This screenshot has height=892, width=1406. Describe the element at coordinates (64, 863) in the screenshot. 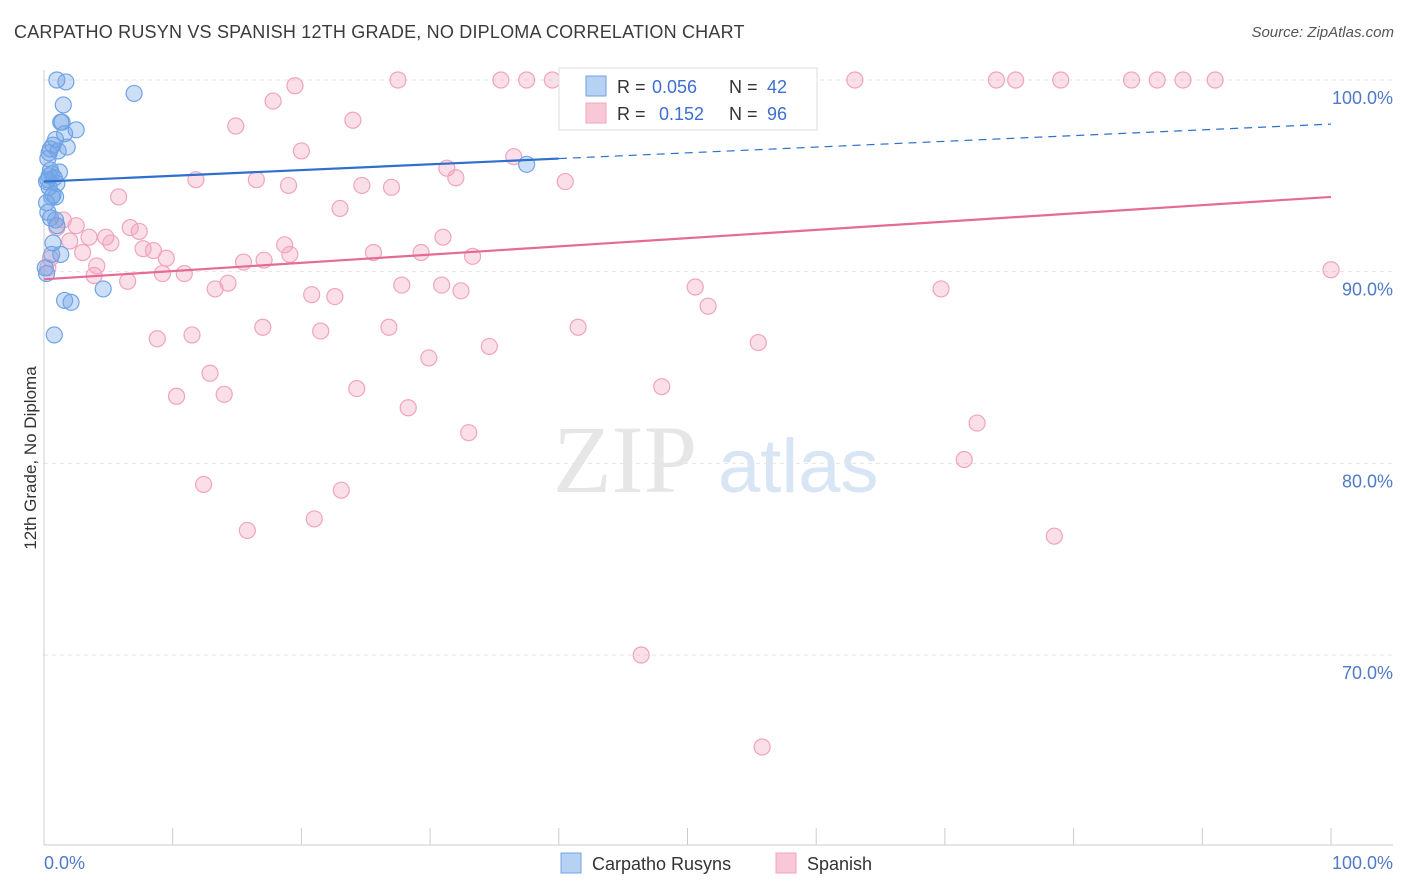

I see `x-tick-label-left: 0.0%` at that location.